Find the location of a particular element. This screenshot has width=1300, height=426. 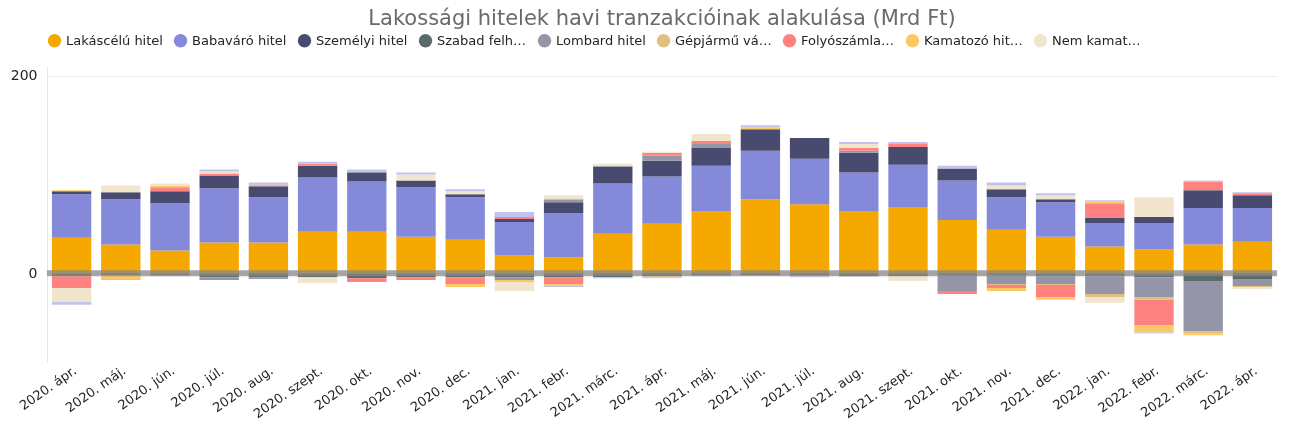

legend-label: Személyi hitel is located at coordinates (362, 40).